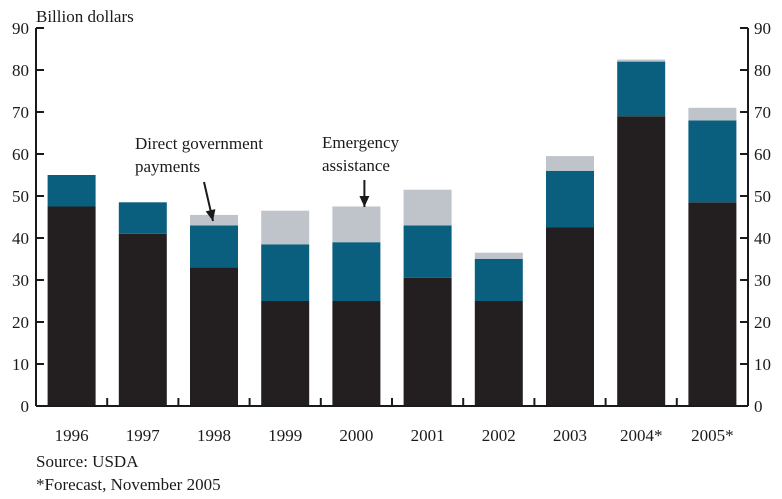 The width and height of the screenshot is (782, 499). What do you see at coordinates (285, 227) in the screenshot?
I see `bar-emergency-assistance-1999` at bounding box center [285, 227].